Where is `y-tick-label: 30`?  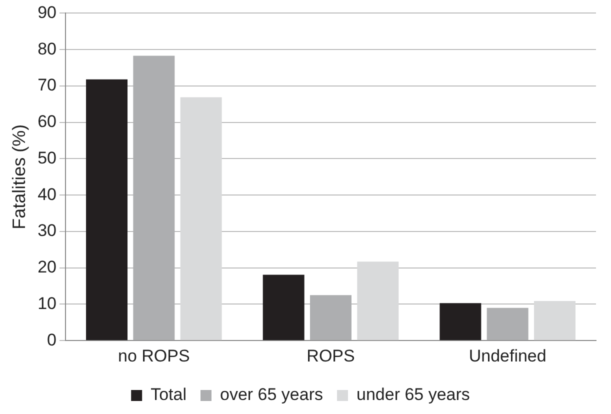
y-tick-label: 30 is located at coordinates (47, 230).